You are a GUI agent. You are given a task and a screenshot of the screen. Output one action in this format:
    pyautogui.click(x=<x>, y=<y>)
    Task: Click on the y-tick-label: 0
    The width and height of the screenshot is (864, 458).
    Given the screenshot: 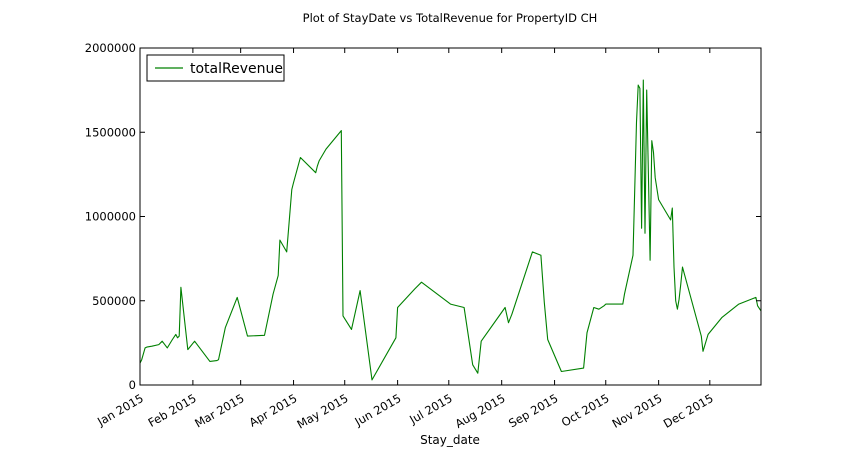 What is the action you would take?
    pyautogui.click(x=132, y=385)
    